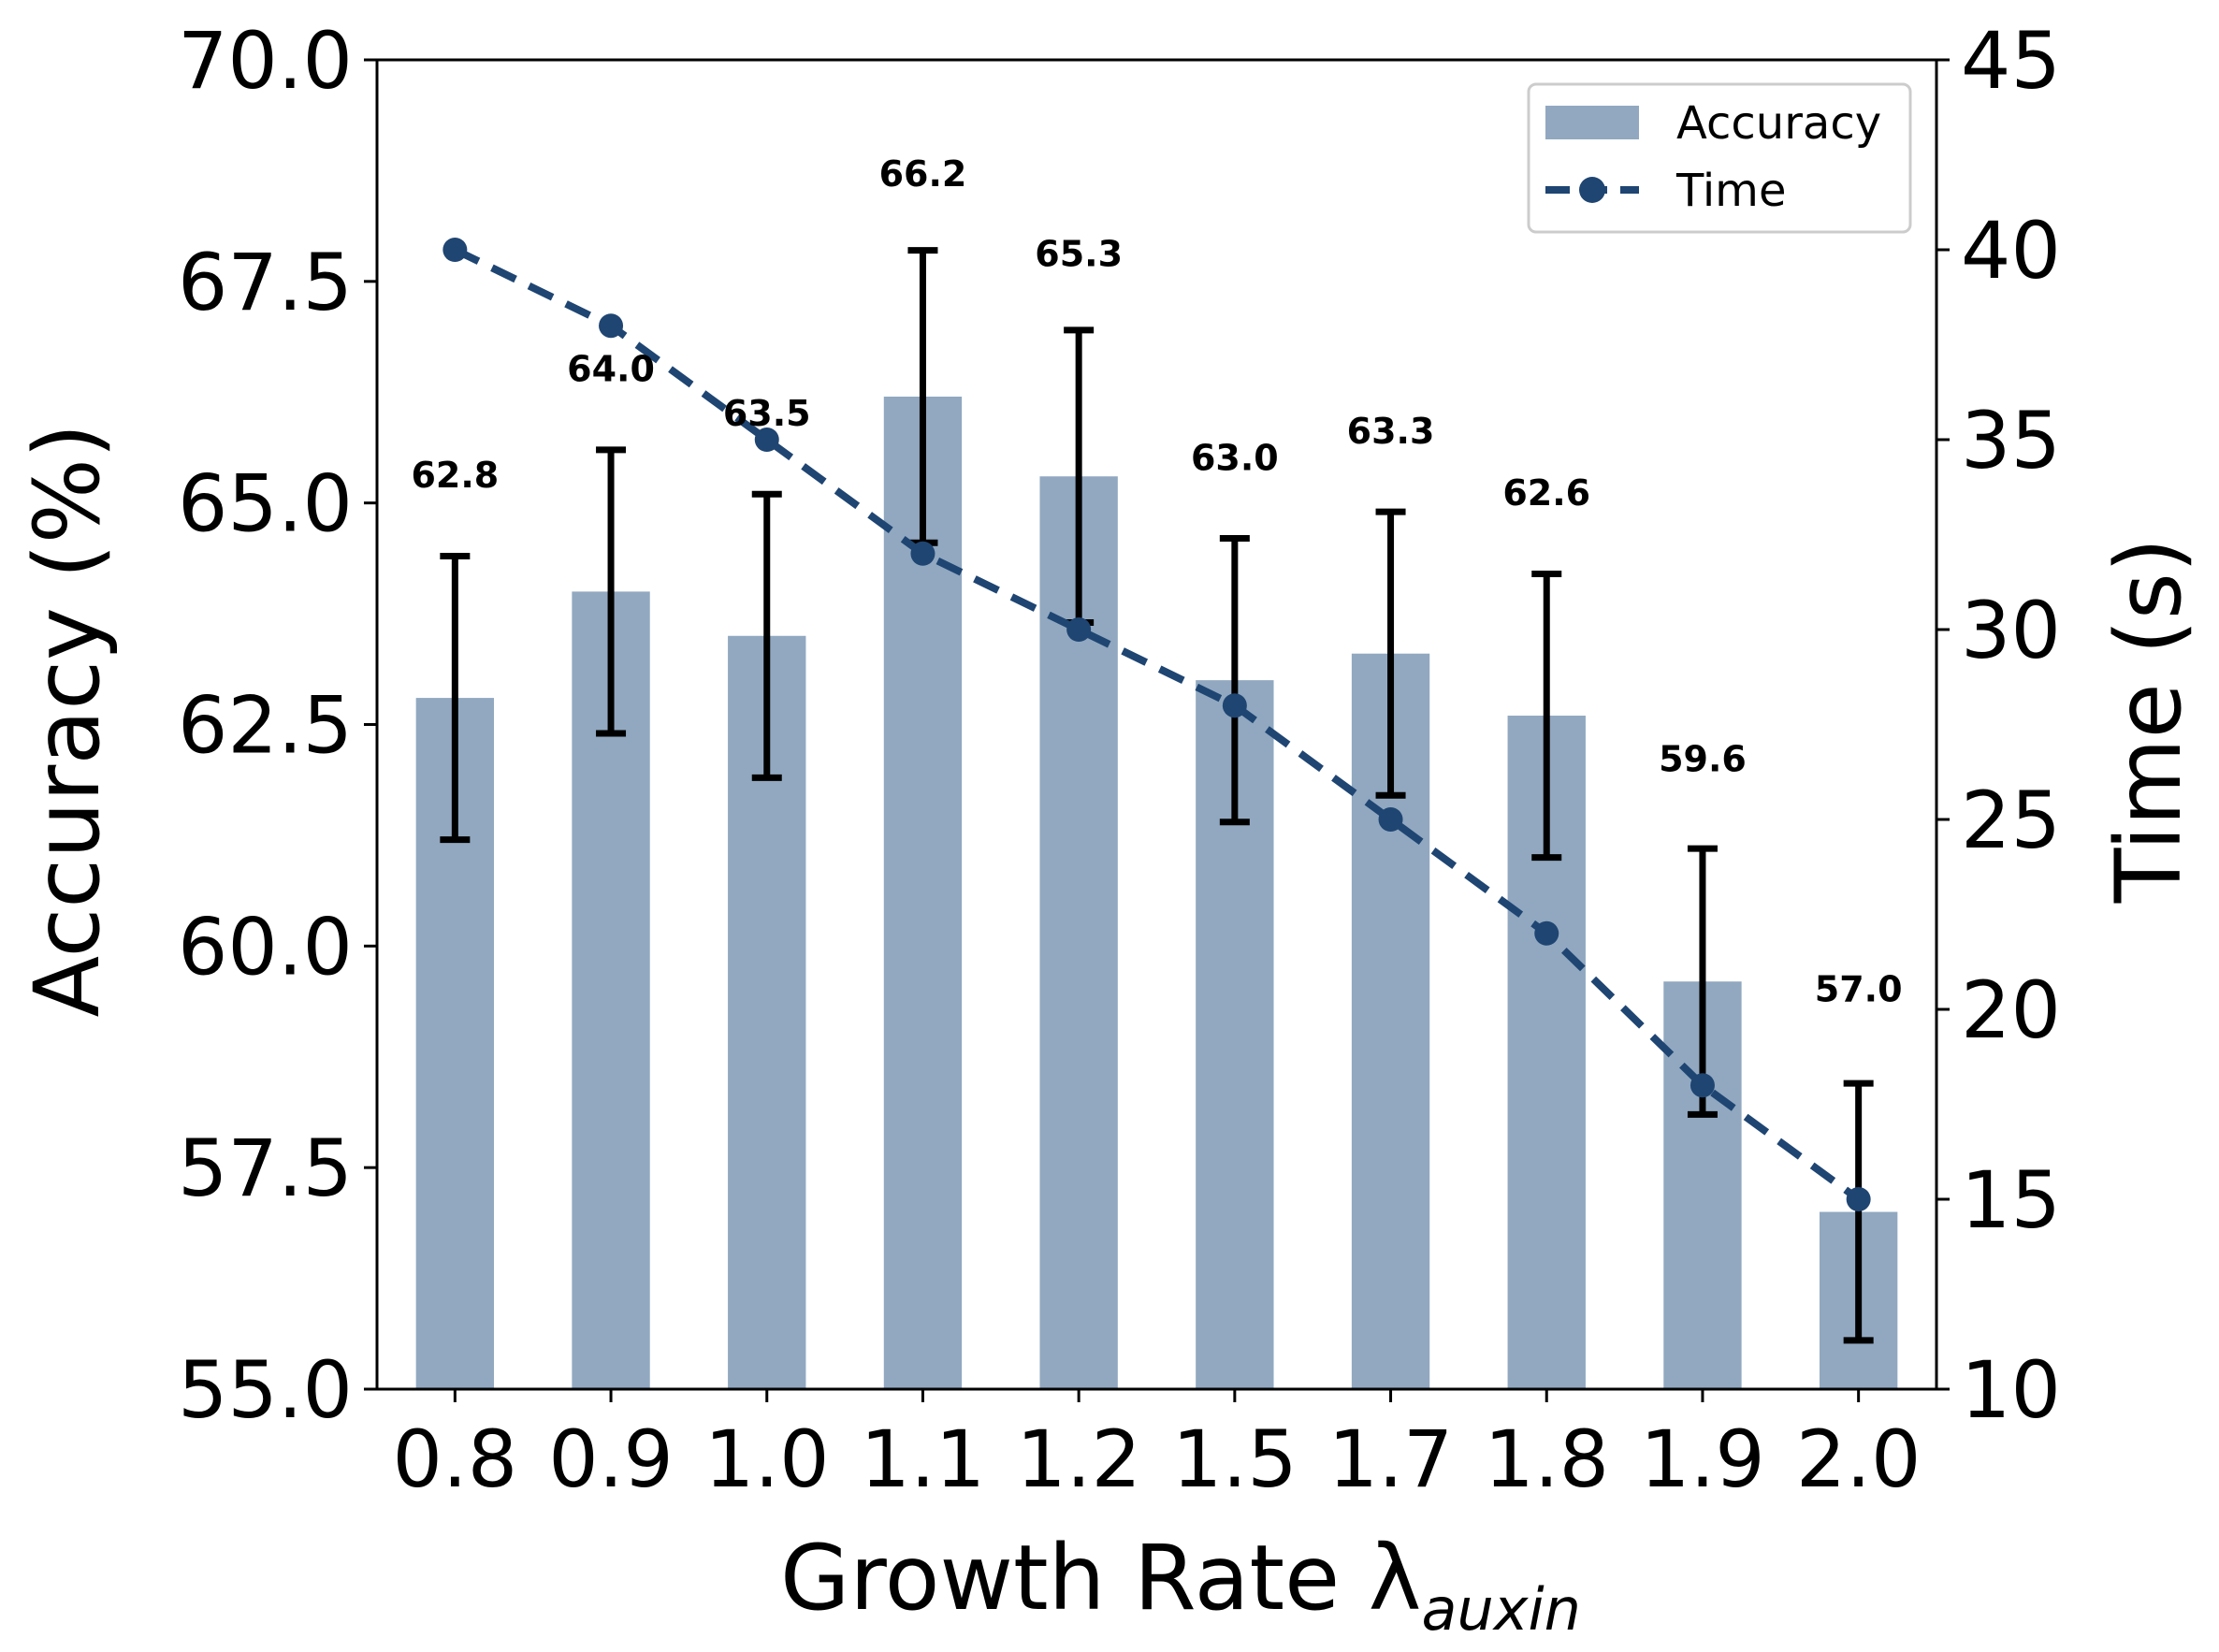 The image size is (2219, 1652). Describe the element at coordinates (2011, 820) in the screenshot. I see `y2-tick-label-25: 25` at that location.